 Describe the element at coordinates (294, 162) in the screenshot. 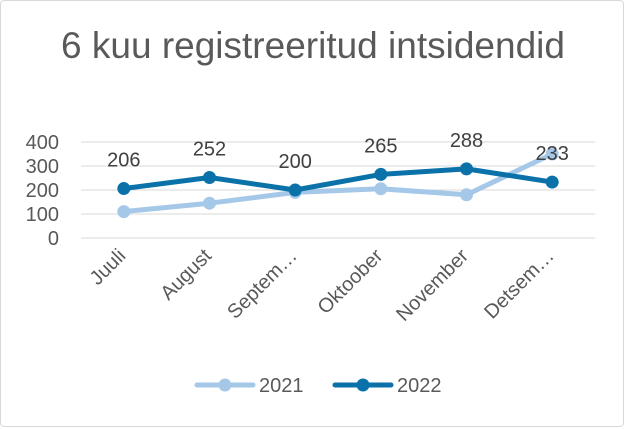

I see `data-label: 200` at that location.